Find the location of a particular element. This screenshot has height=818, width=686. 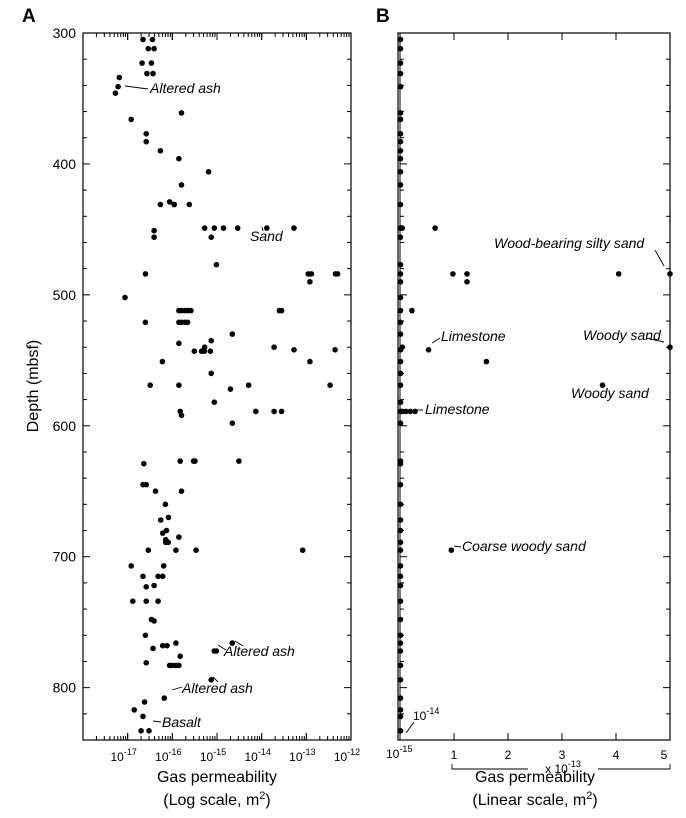

panel-a-y-tick-label: 300 is located at coordinates (65, 33).